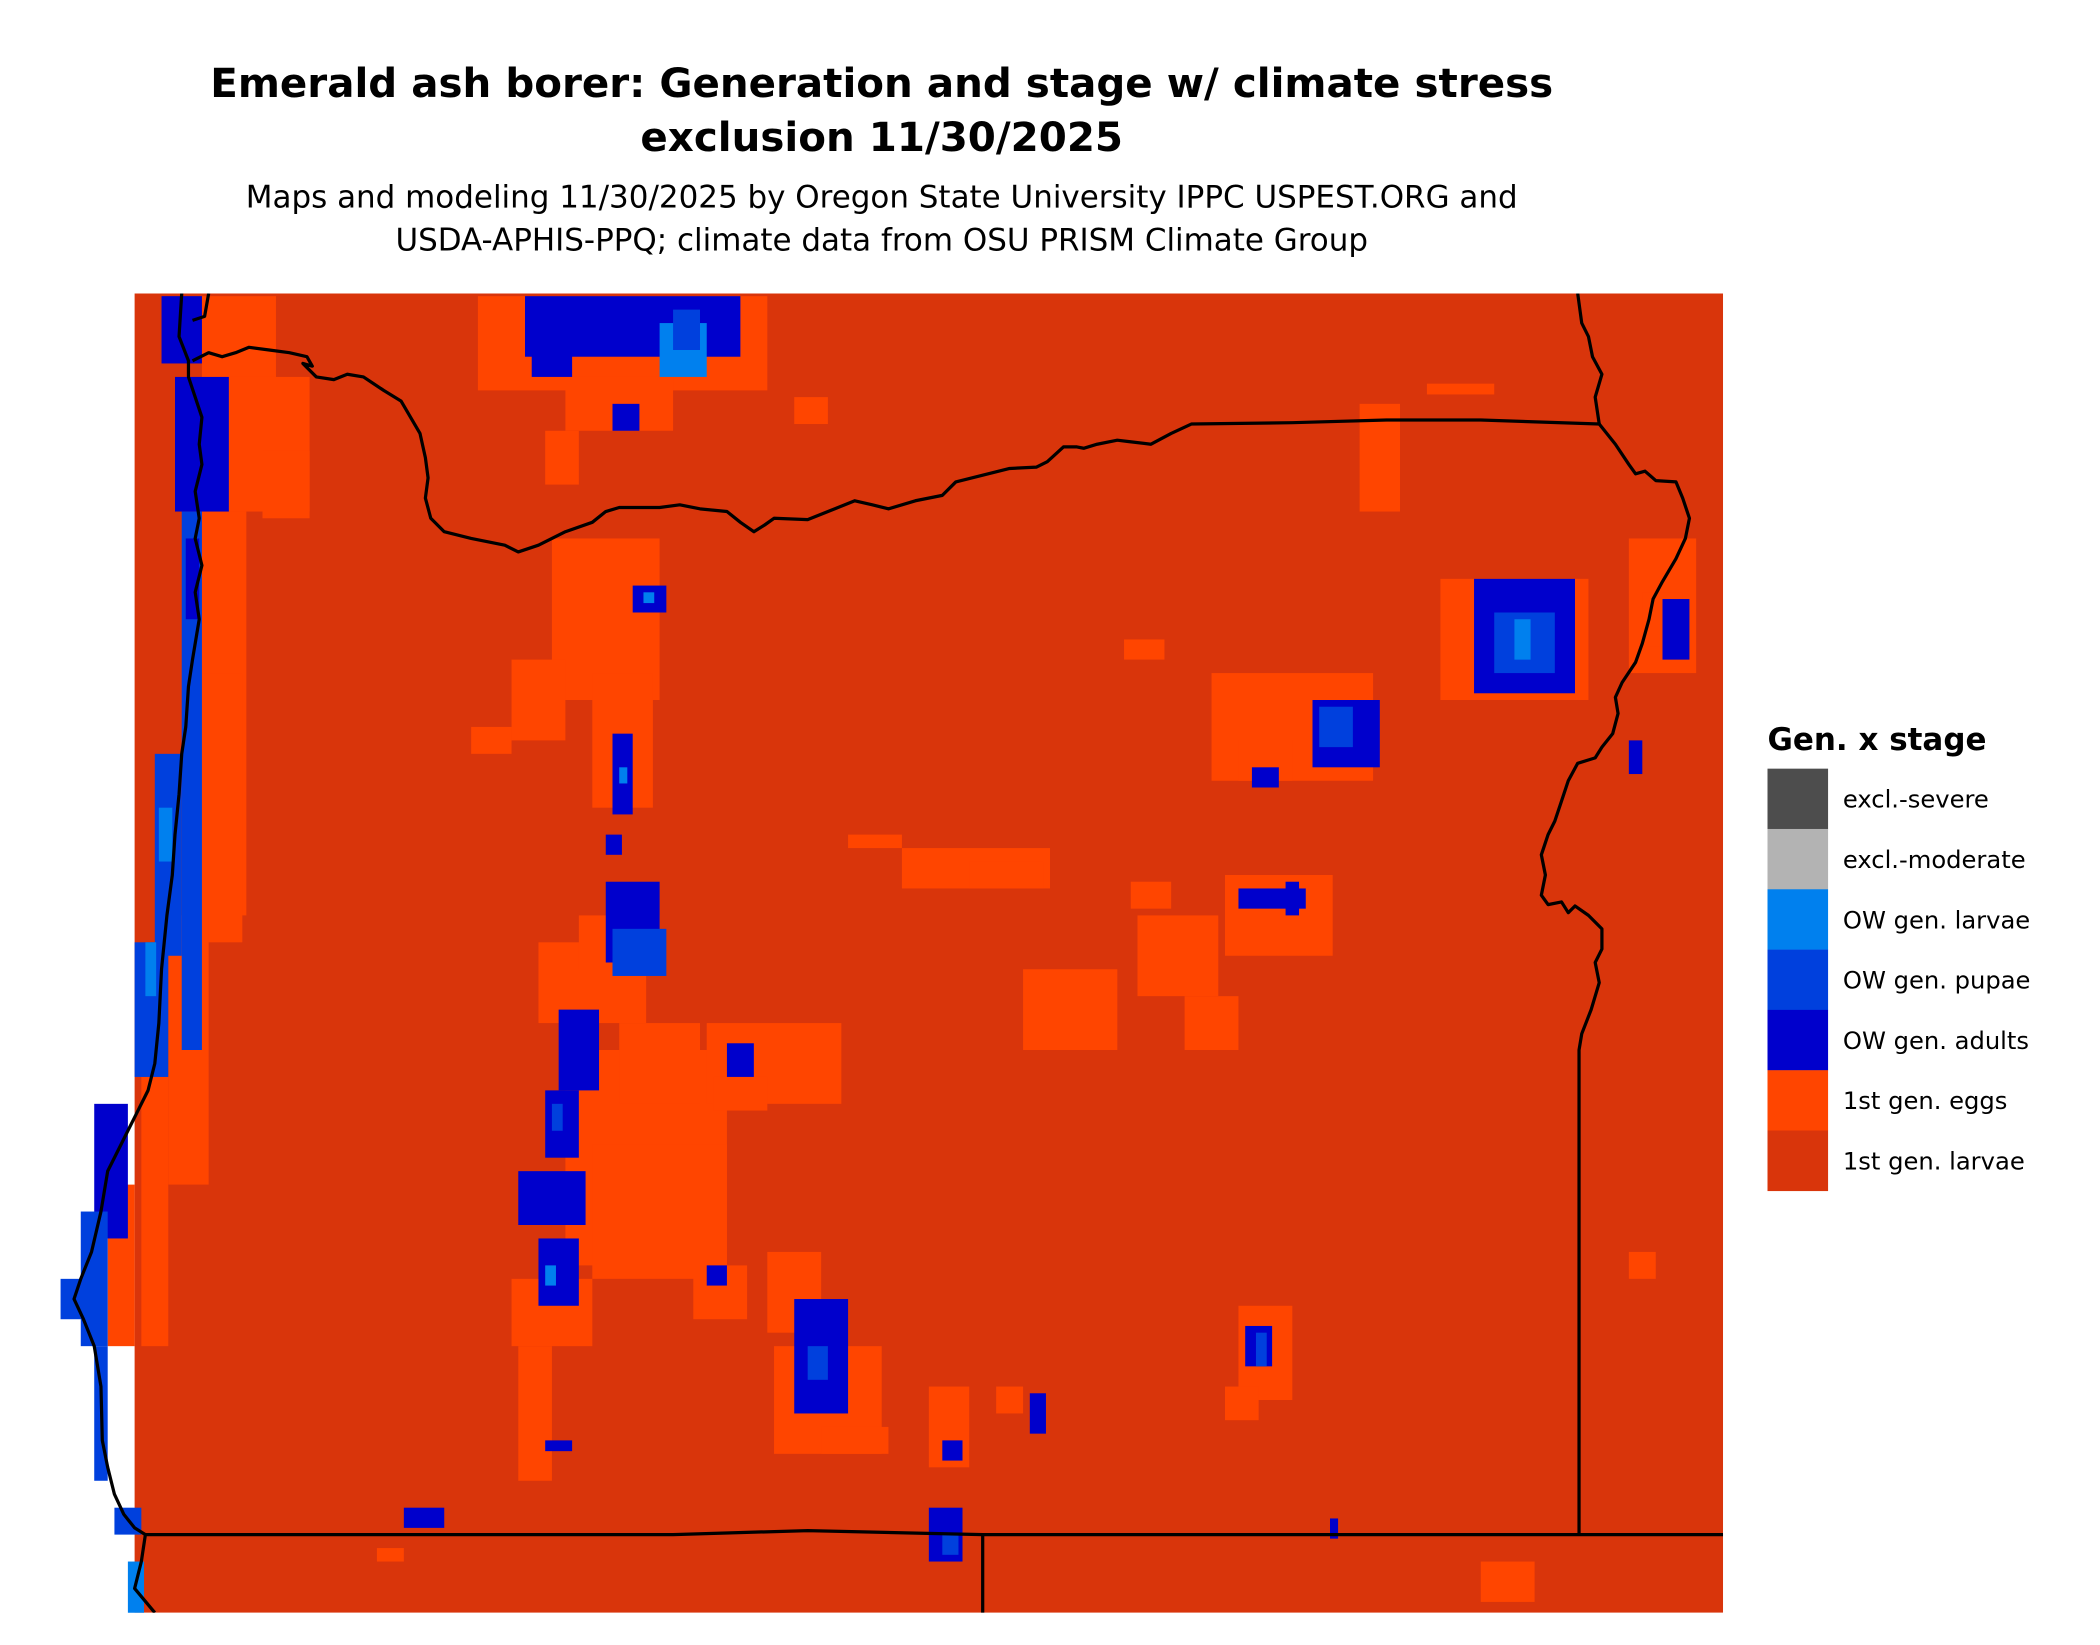 This screenshot has height=1645, width=2100. Describe the element at coordinates (1615, 979) in the screenshot. I see `snake-river-border` at that location.